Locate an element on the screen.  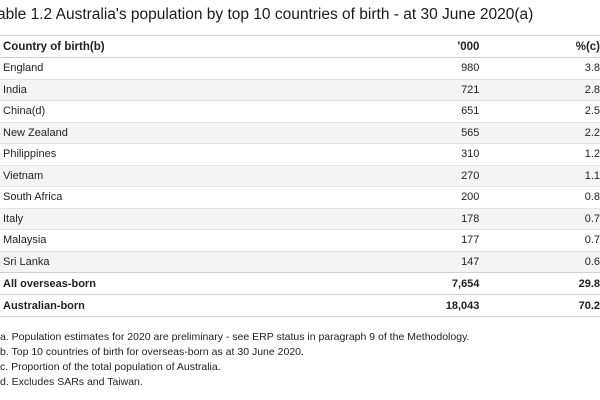
table-row: South Africa 200 0.8 is located at coordinates (300, 197).